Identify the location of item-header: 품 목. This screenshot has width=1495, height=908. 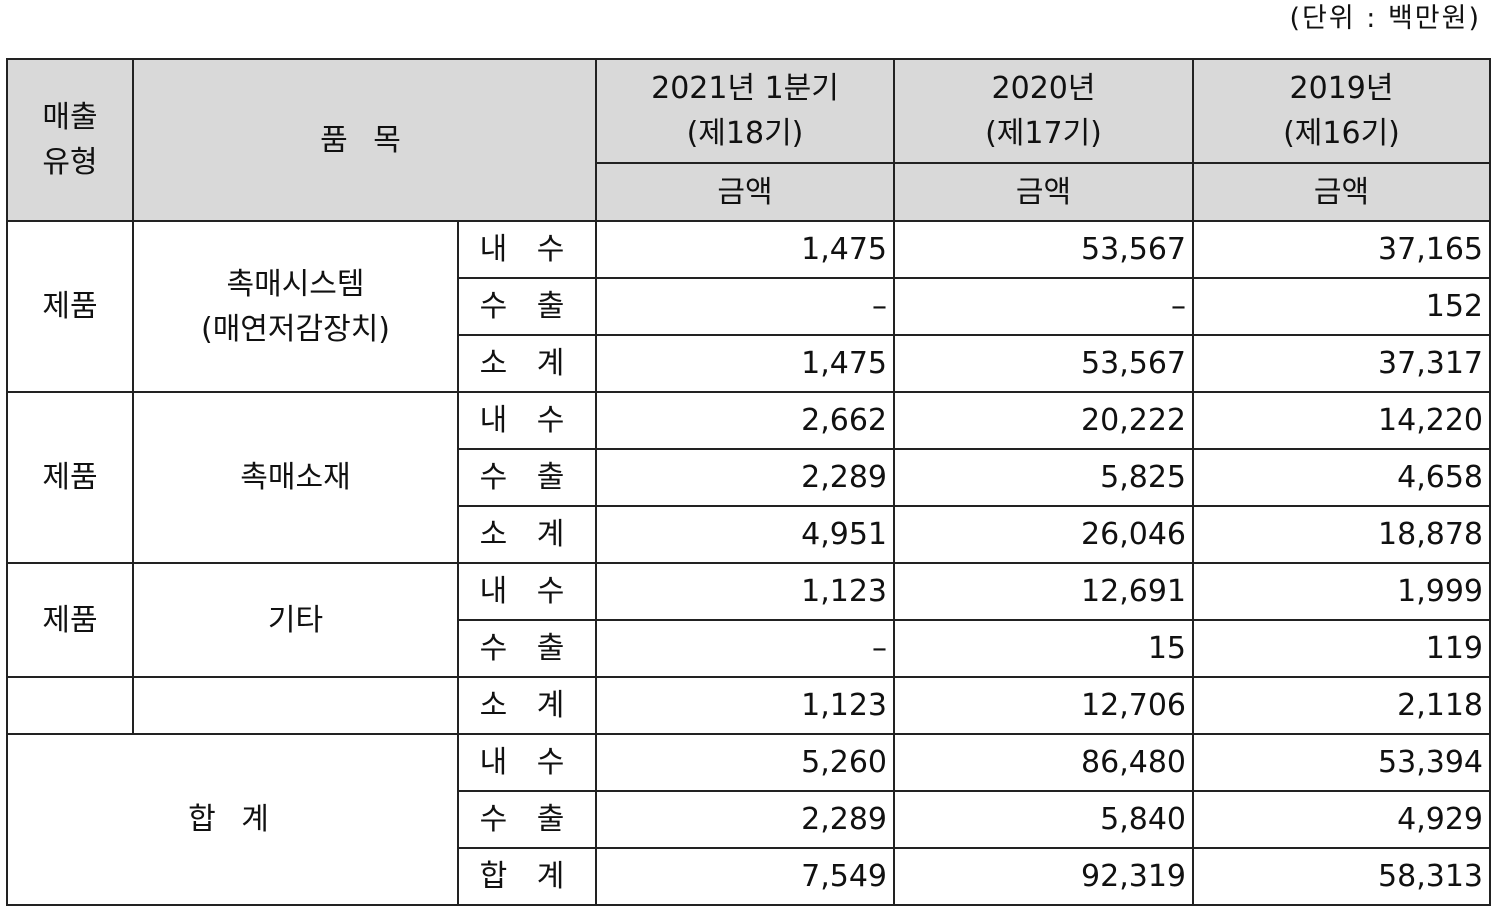
(364, 140).